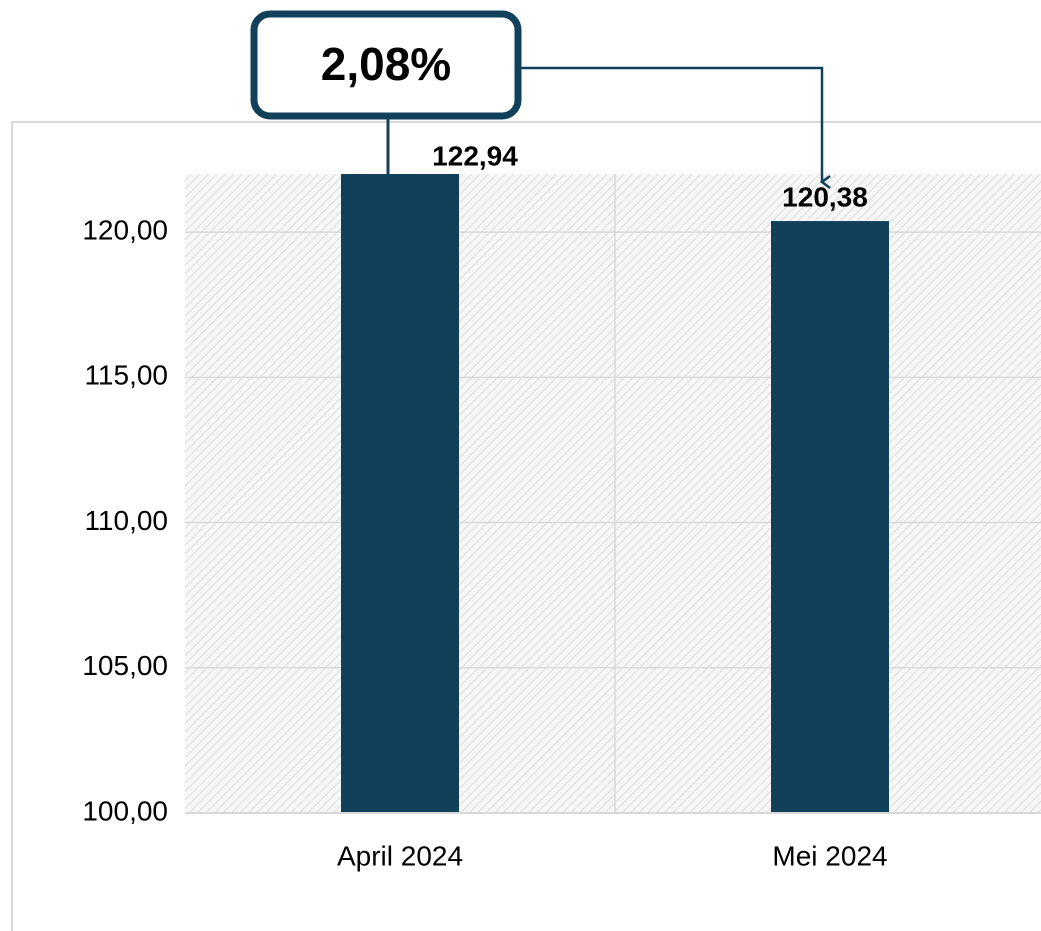 This screenshot has width=1041, height=931. What do you see at coordinates (825, 196) in the screenshot?
I see `data-label: 120,38` at bounding box center [825, 196].